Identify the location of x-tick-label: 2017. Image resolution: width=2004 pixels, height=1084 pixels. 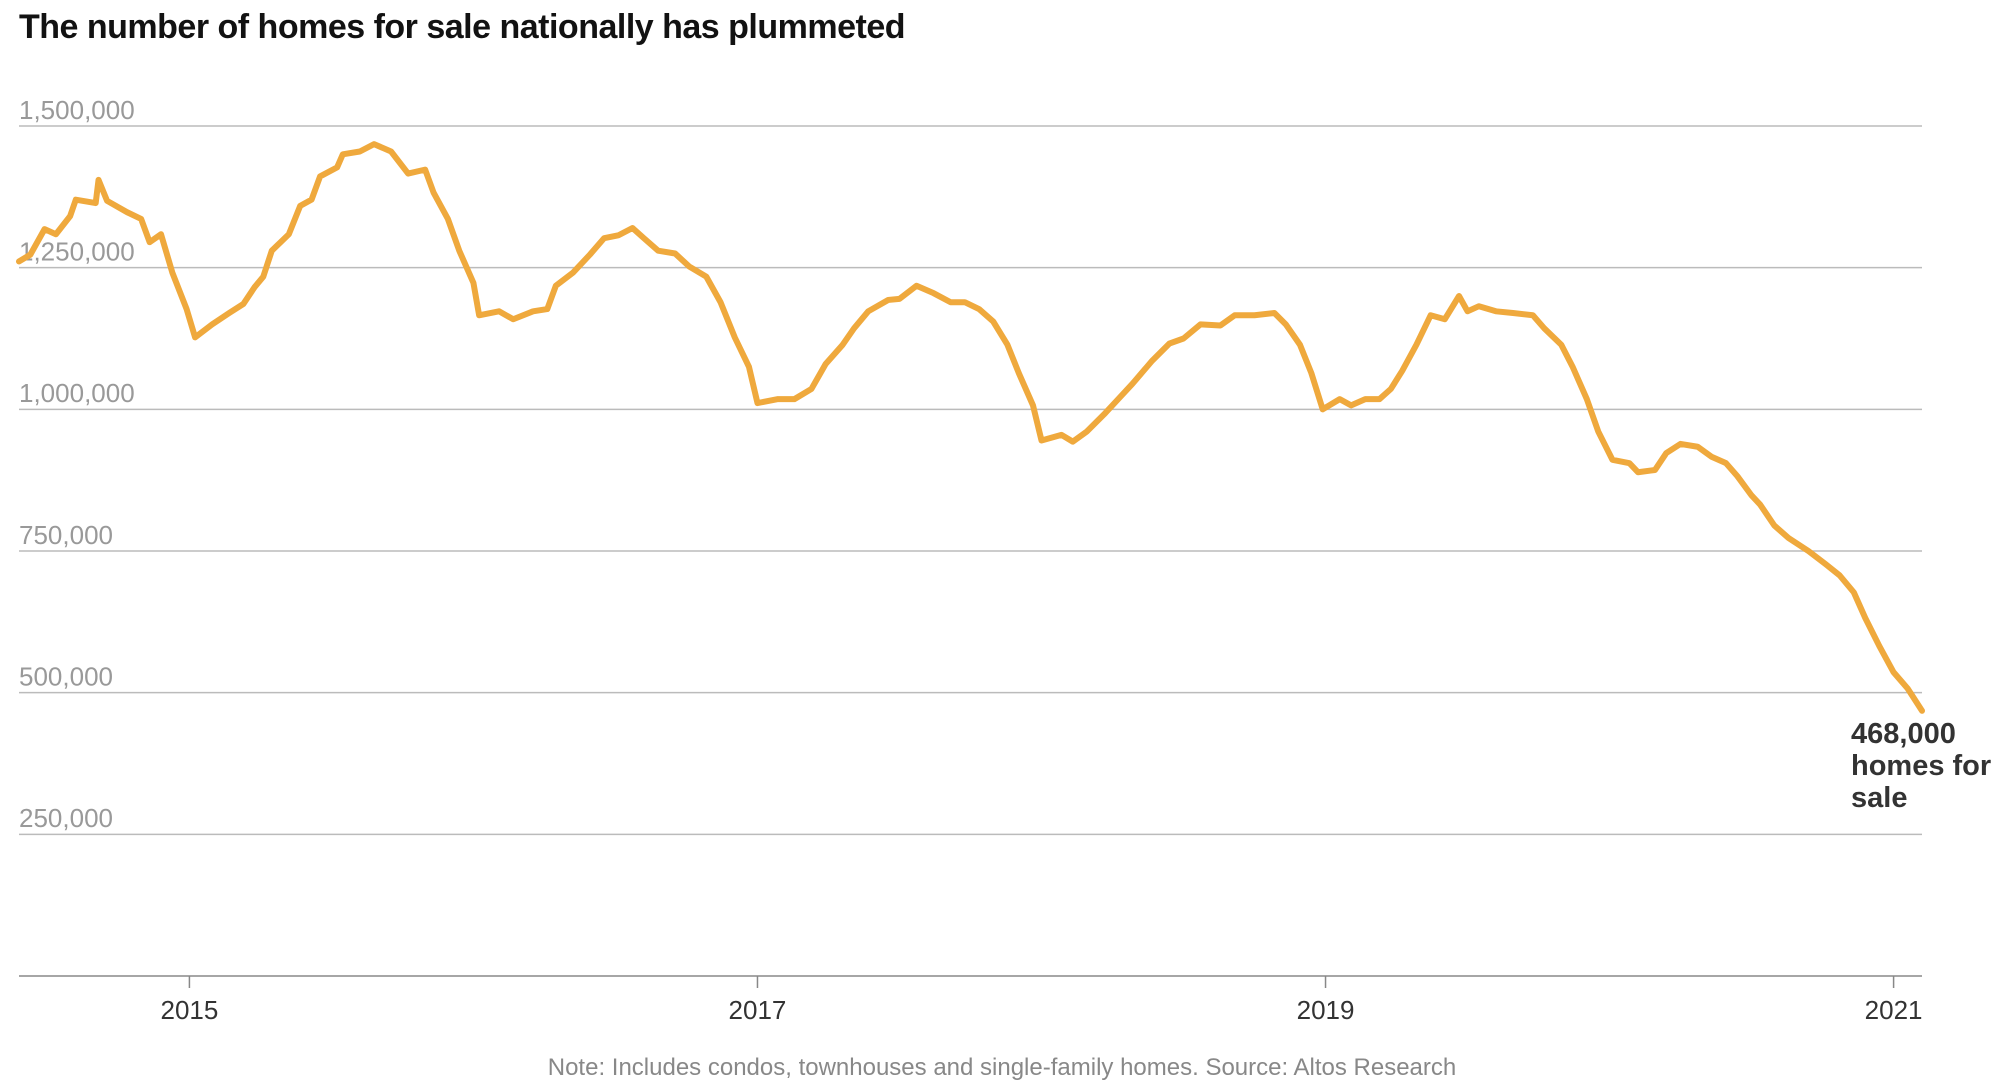
(758, 1010).